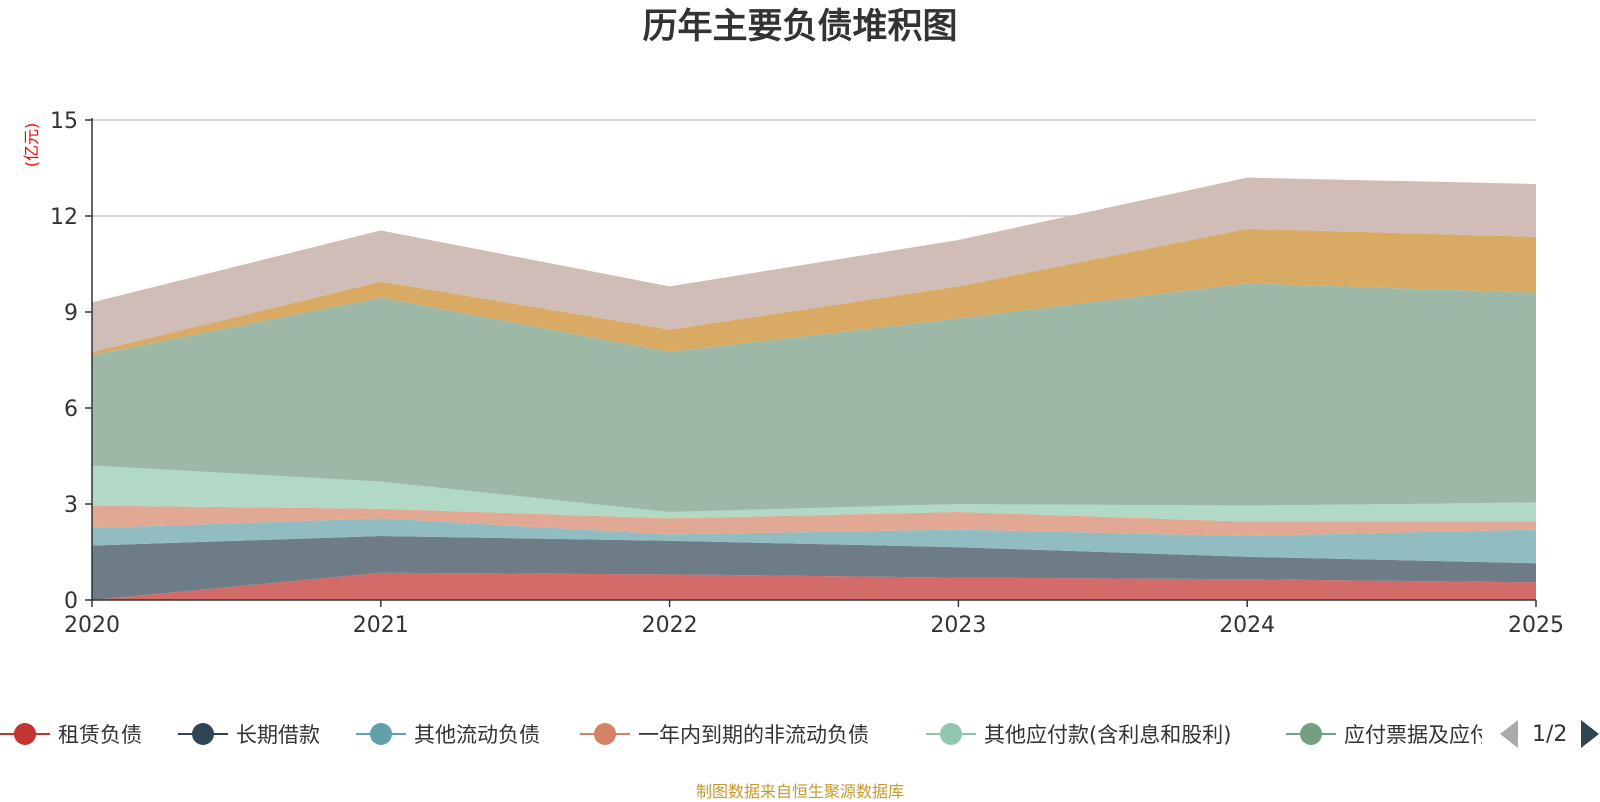  I want to click on y-tick-label: 0, so click(71, 601).